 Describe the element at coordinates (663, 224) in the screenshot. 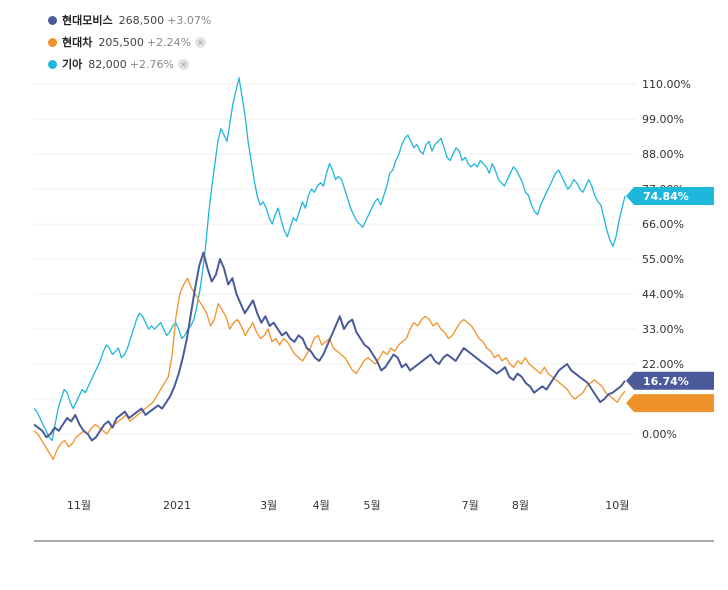

I see `y-tick-label: 66.00%` at that location.